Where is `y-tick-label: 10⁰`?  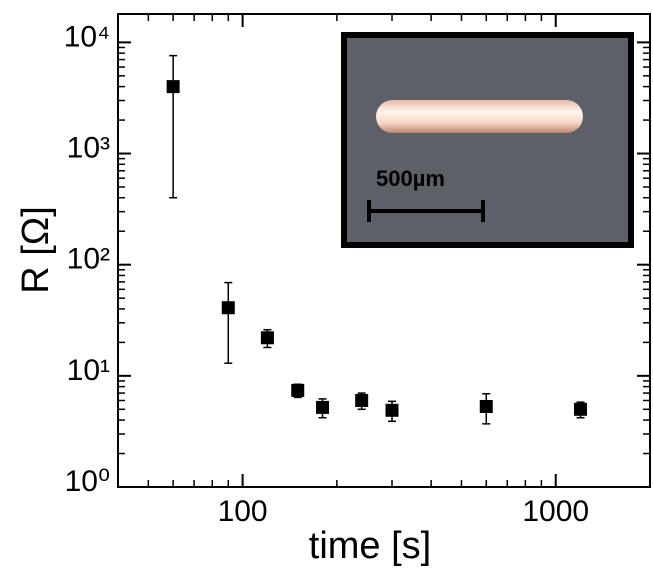 y-tick-label: 10⁰ is located at coordinates (87, 481).